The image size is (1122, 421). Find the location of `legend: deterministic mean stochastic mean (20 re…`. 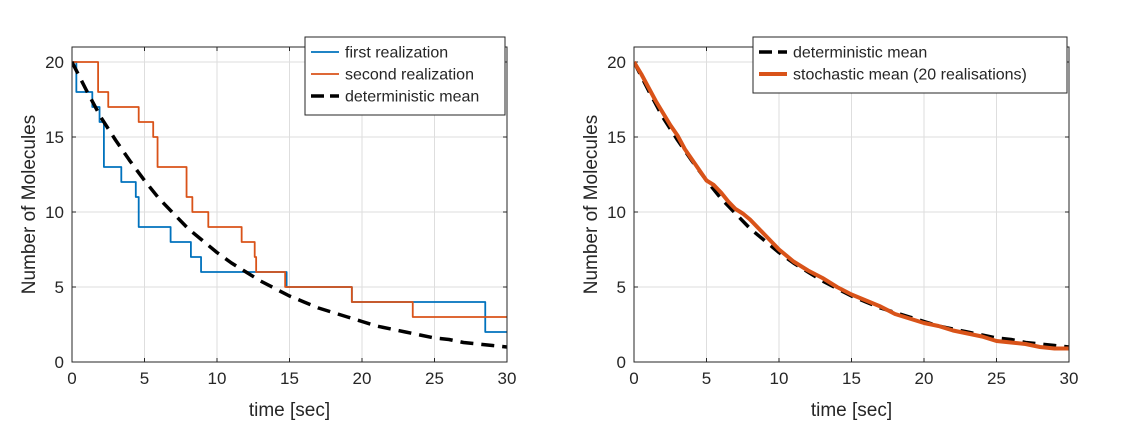

legend: deterministic mean stochastic mean (20 re… is located at coordinates (910, 65).